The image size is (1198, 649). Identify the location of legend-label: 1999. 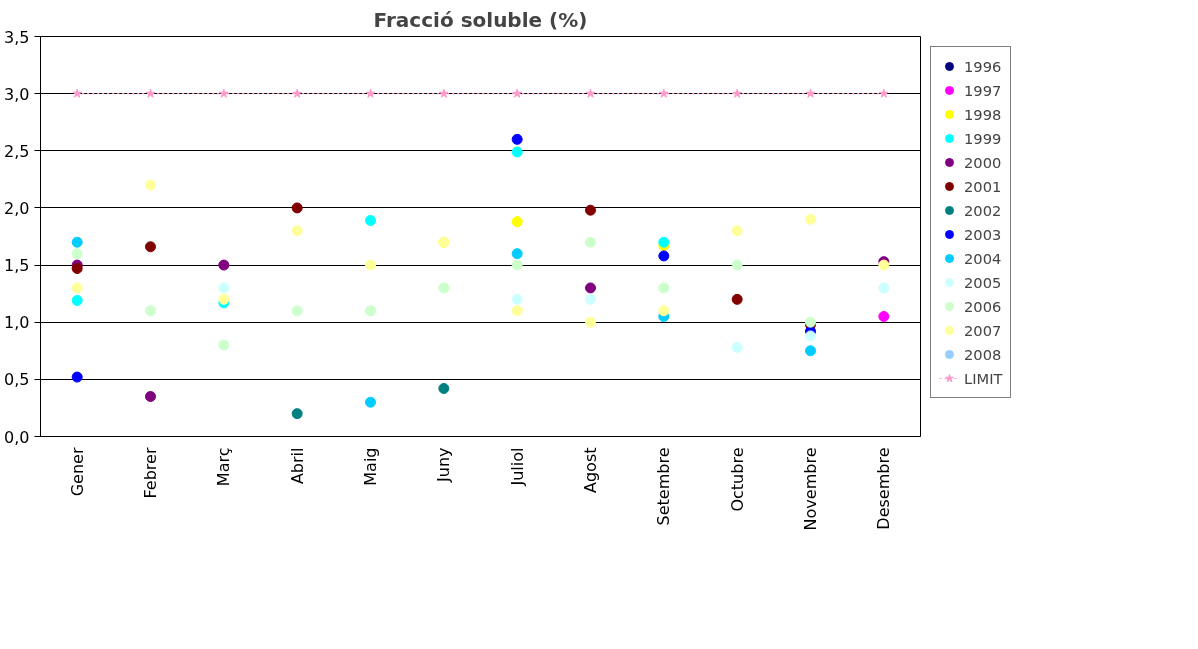
(983, 138).